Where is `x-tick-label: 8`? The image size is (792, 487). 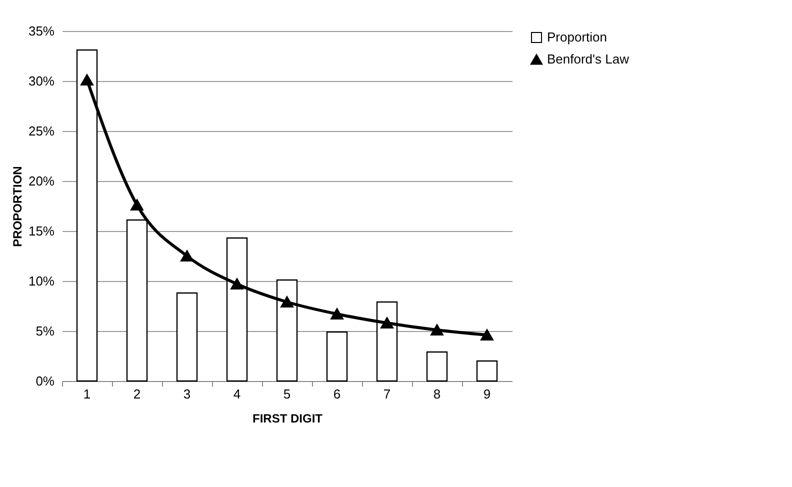
x-tick-label: 8 is located at coordinates (437, 394).